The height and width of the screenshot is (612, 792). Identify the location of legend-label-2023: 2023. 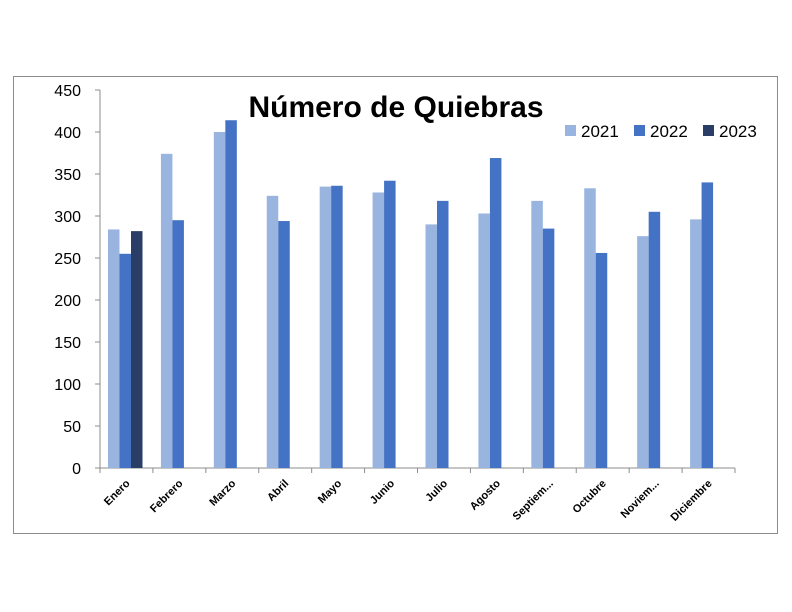
(738, 131).